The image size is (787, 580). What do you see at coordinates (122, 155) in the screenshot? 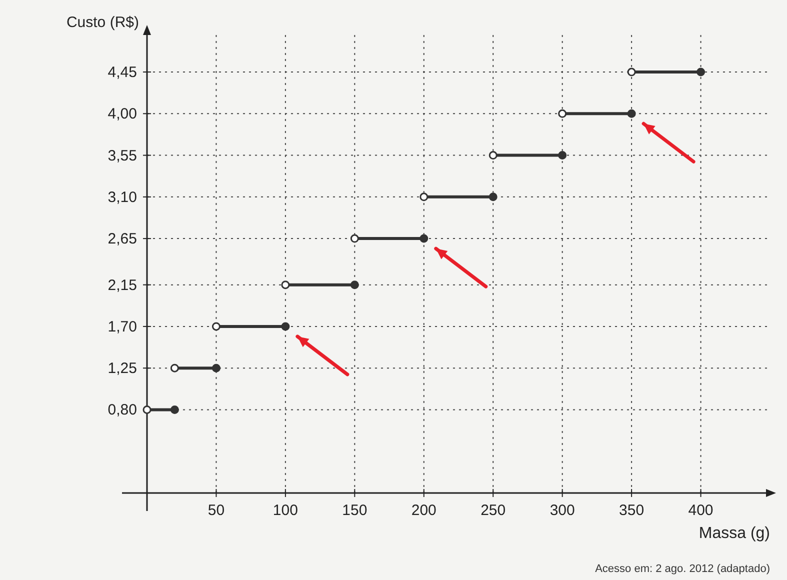
I see `y-tick-label: 3,55` at bounding box center [122, 155].